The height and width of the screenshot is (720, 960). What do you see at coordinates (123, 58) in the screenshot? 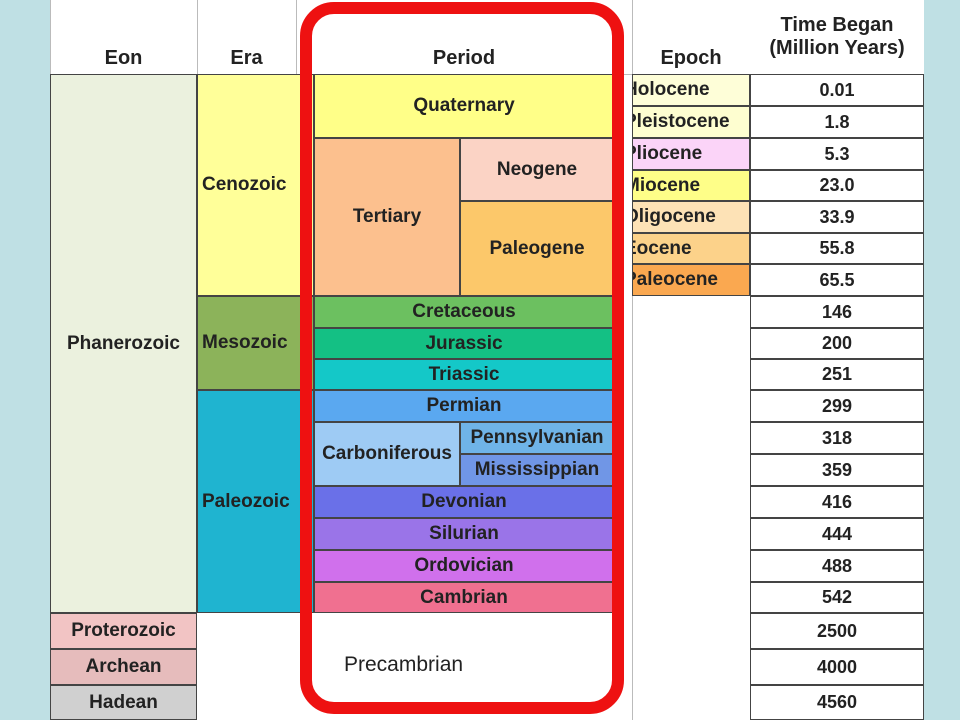
I see `eon-header: Eon` at bounding box center [123, 58].